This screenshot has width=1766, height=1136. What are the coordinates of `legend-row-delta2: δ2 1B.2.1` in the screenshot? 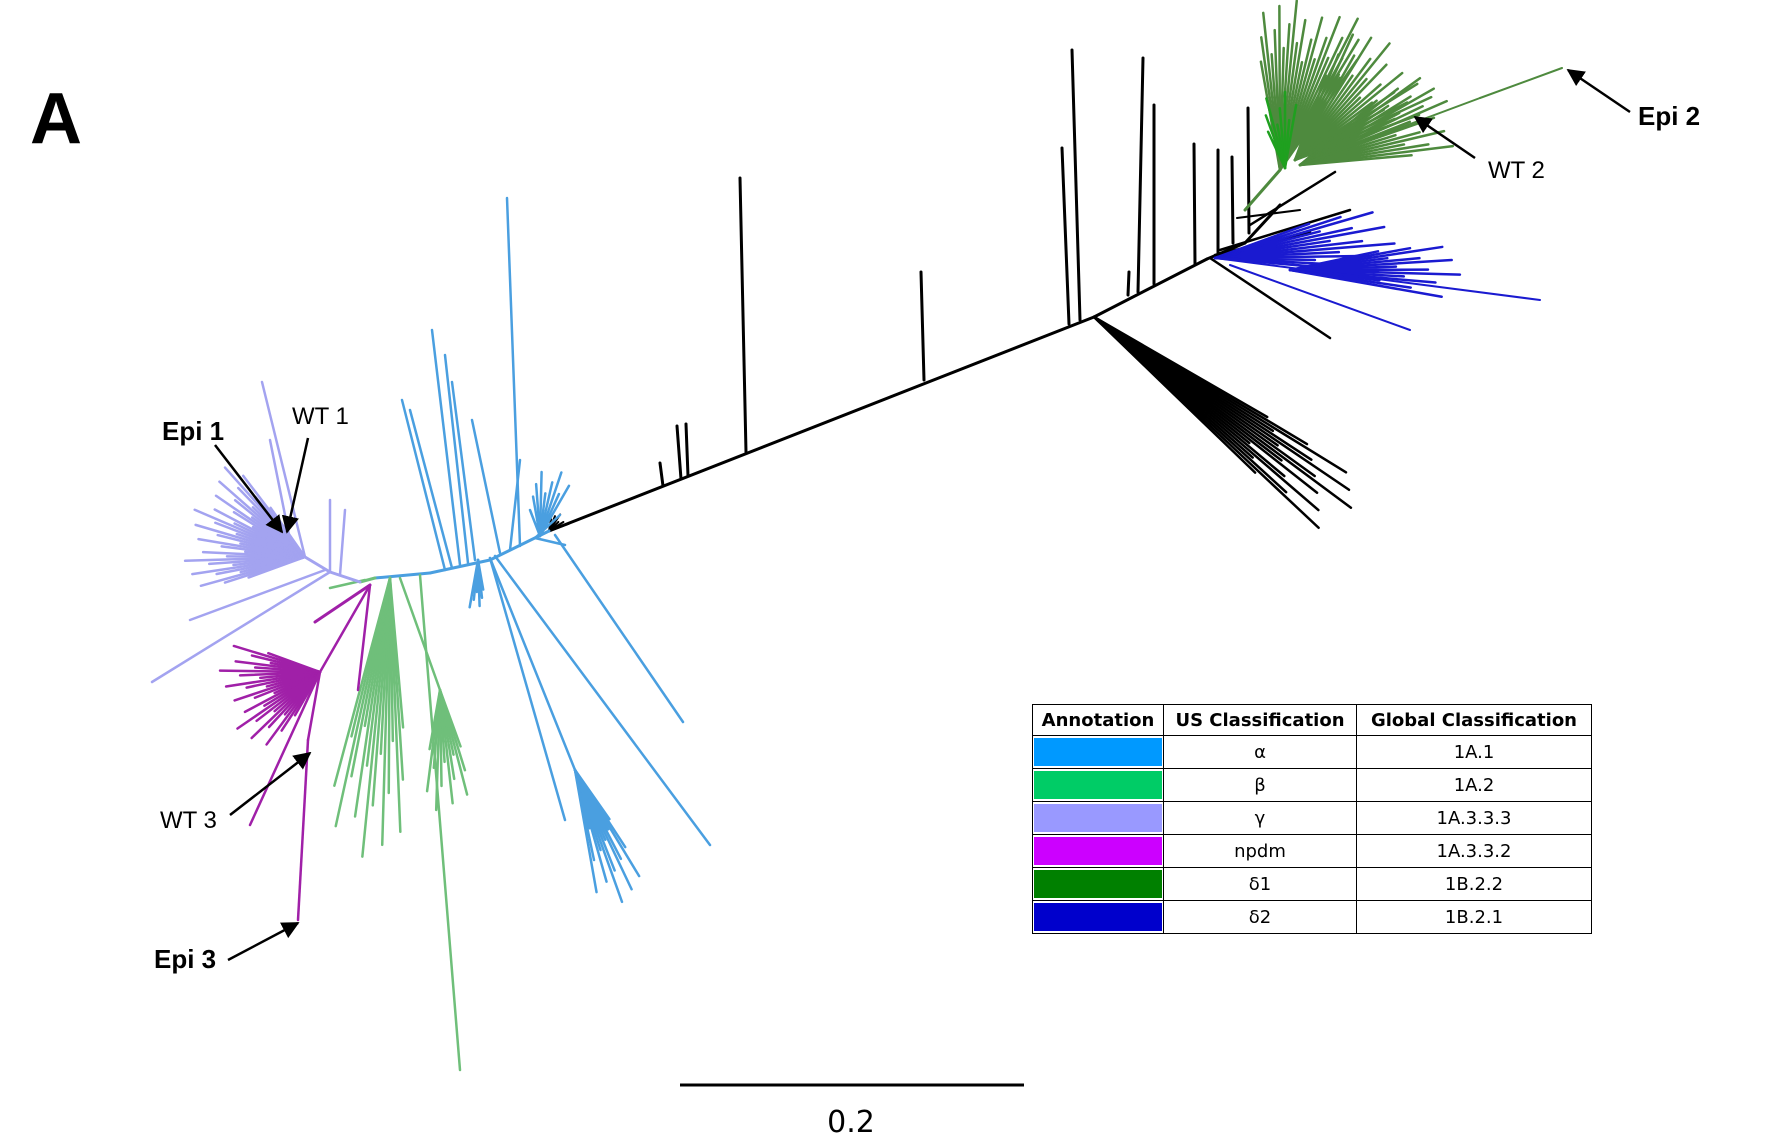 It's located at (1312, 917).